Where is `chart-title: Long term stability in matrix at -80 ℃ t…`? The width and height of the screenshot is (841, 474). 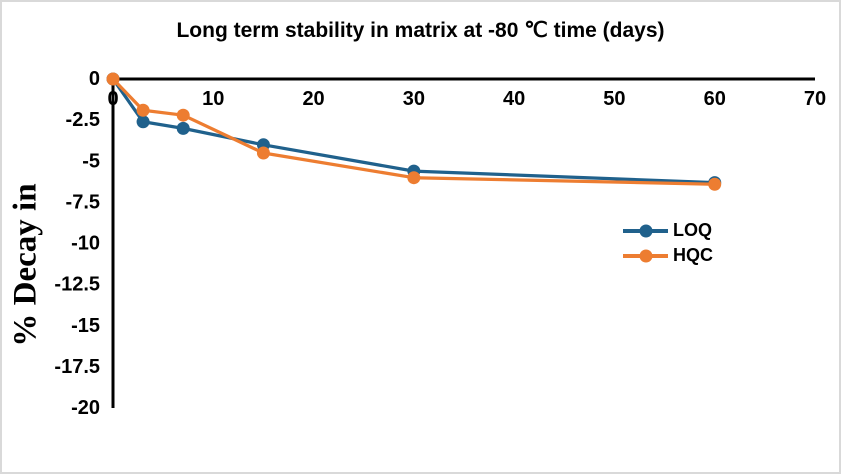 chart-title: Long term stability in matrix at -80 ℃ t… is located at coordinates (420, 30).